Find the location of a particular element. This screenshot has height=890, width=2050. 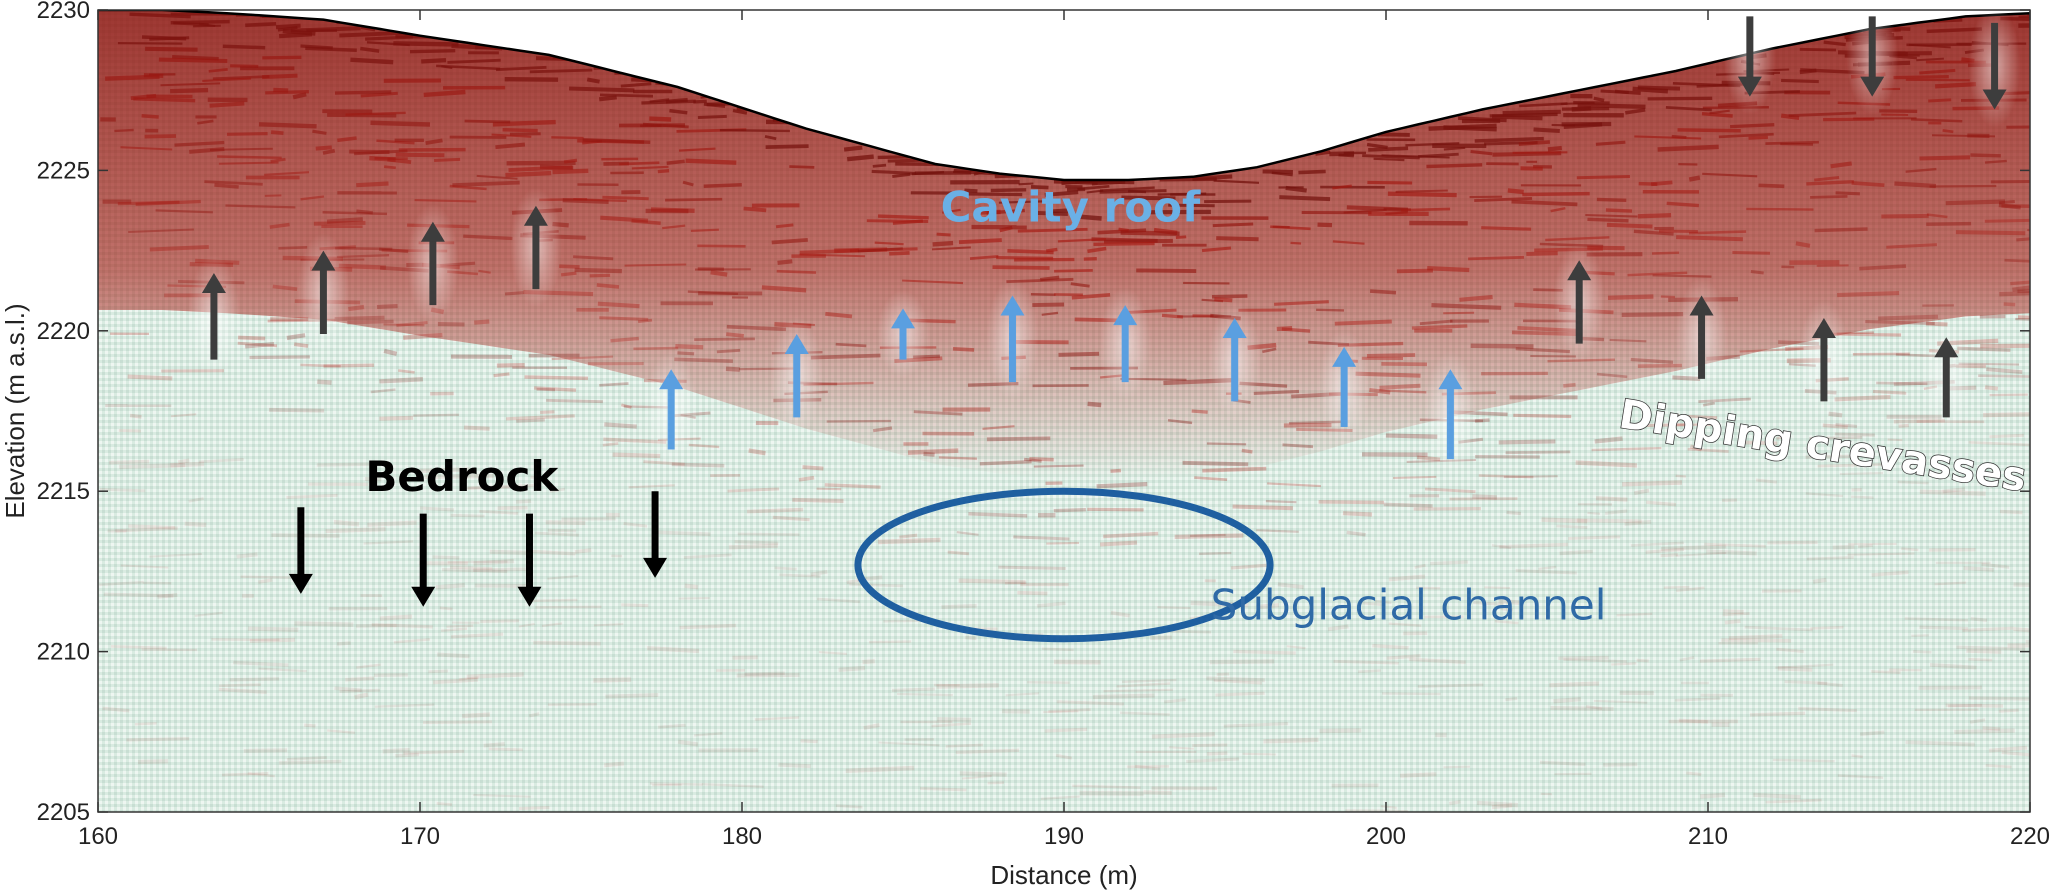

x-axis-label: Distance (m) is located at coordinates (1063, 875).